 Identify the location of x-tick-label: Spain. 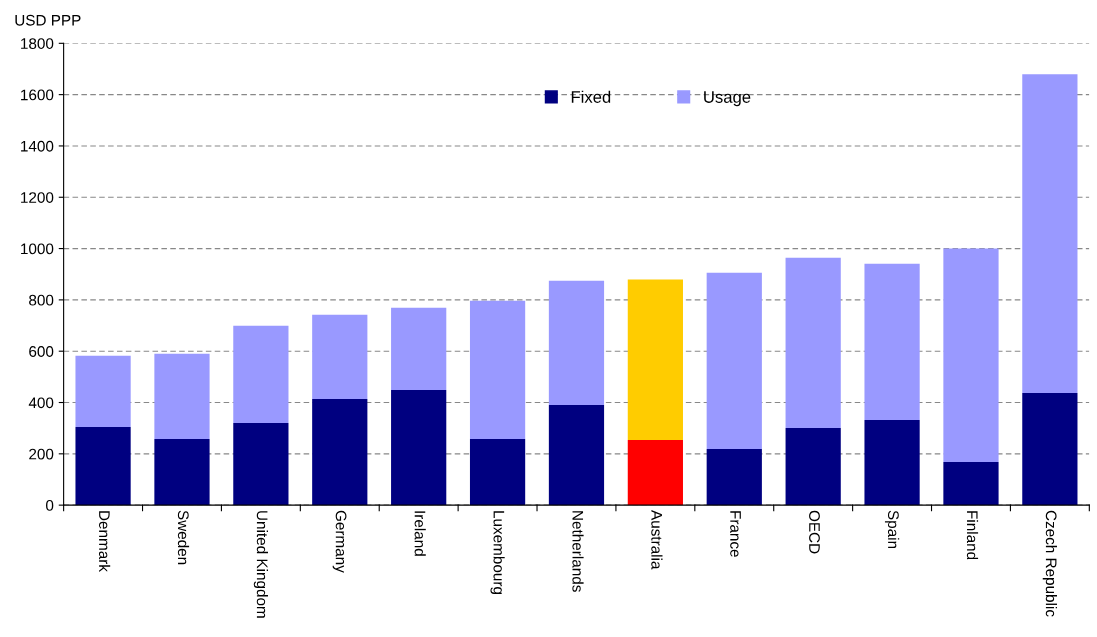
(892, 529).